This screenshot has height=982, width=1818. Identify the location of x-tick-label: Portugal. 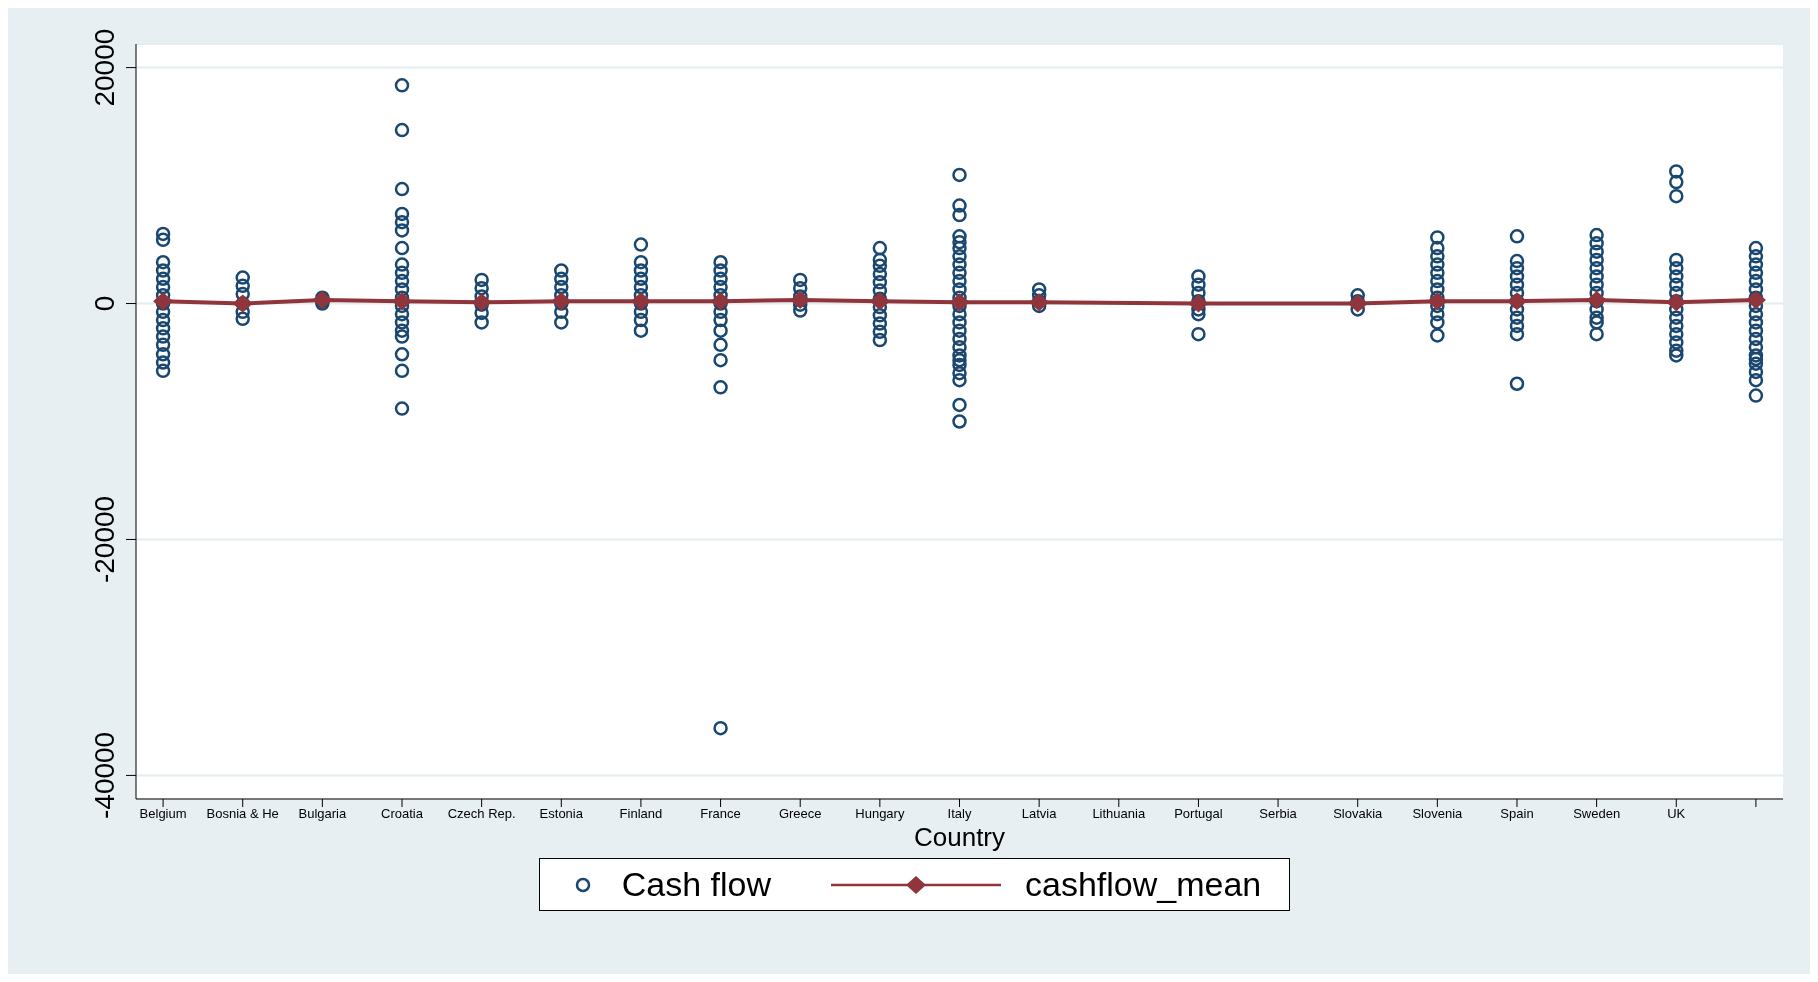
(1198, 814).